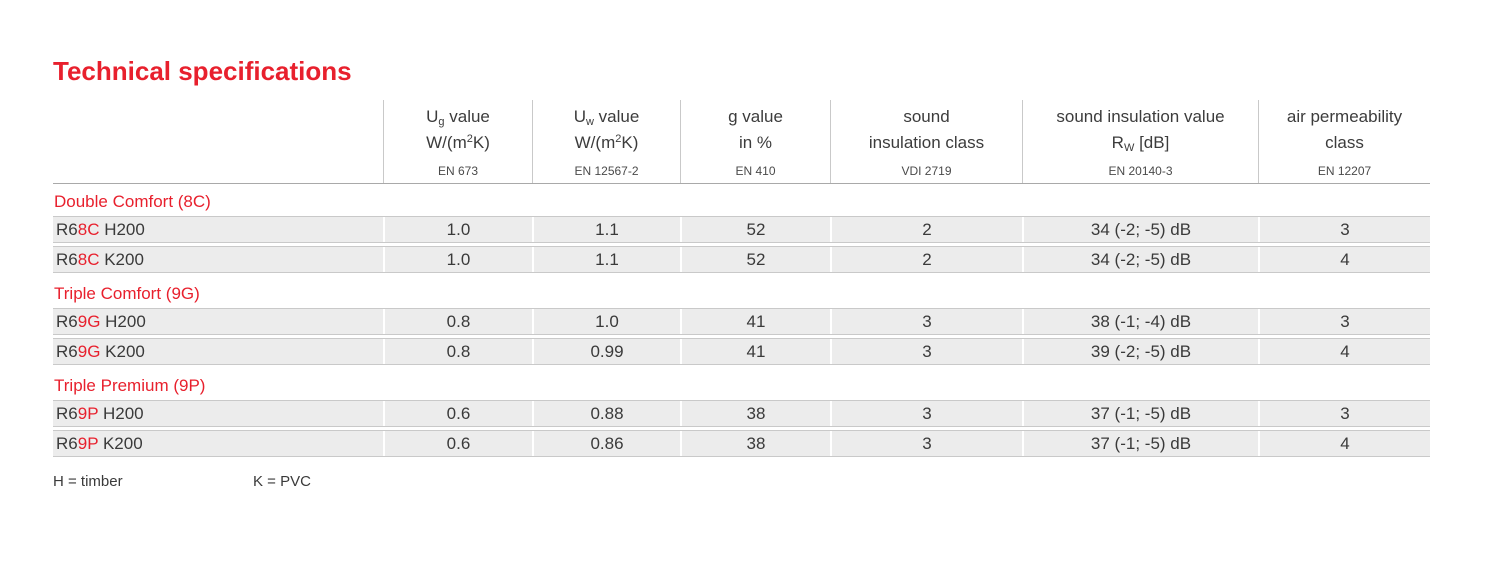 This screenshot has width=1492, height=580. What do you see at coordinates (127, 293) in the screenshot?
I see `section-header-triple-comfort: Triple Comfort (9G)` at bounding box center [127, 293].